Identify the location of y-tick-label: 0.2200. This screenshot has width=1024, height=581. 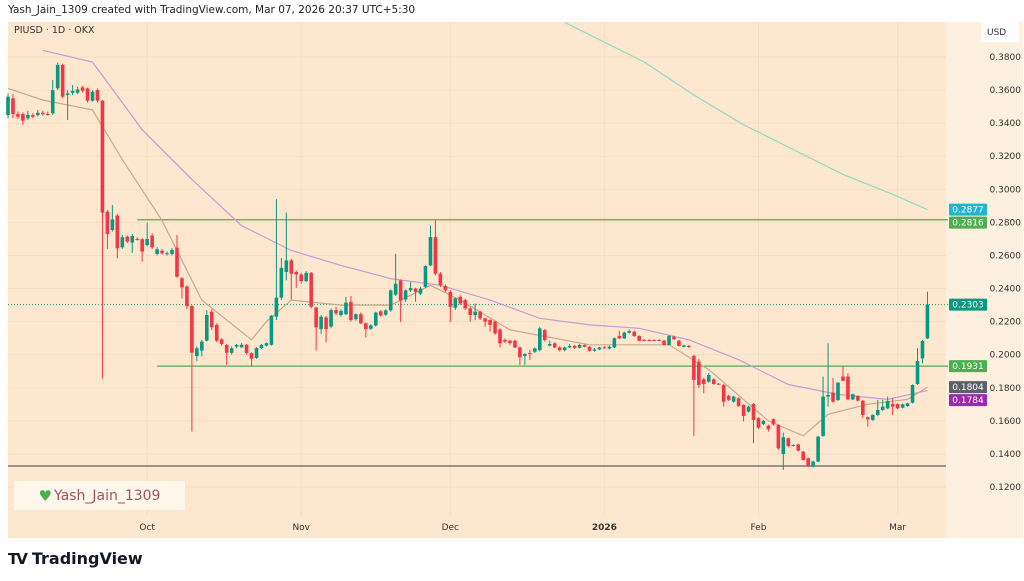
(1006, 323).